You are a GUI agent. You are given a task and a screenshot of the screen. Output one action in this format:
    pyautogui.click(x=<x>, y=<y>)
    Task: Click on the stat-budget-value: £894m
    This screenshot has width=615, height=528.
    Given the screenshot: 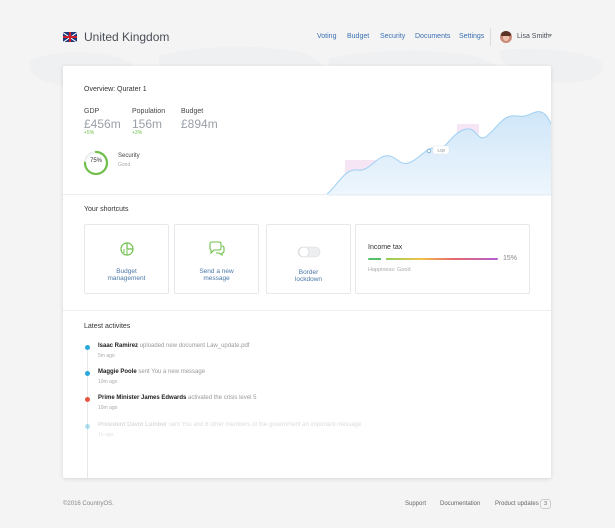 What is the action you would take?
    pyautogui.click(x=199, y=124)
    